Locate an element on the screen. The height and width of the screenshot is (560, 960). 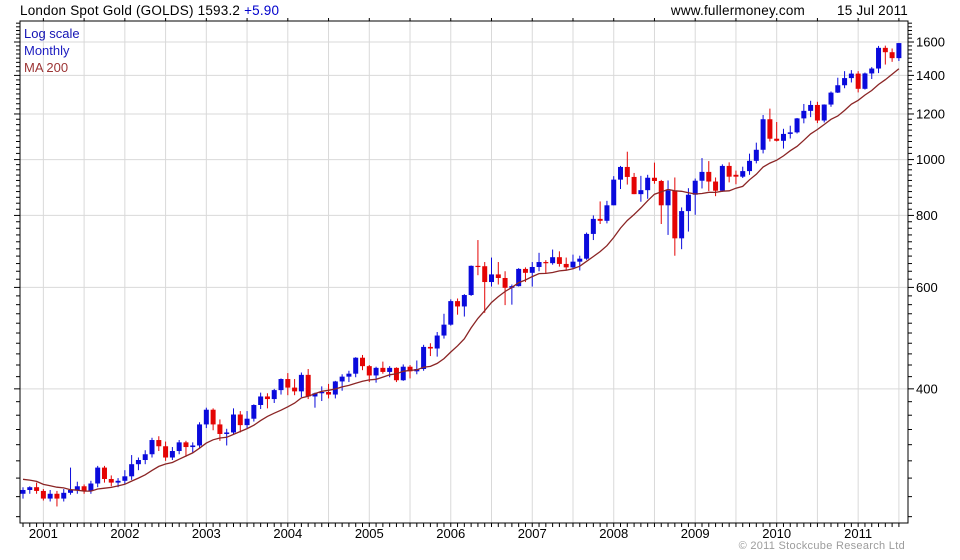
year-label: 2007 is located at coordinates (532, 533).